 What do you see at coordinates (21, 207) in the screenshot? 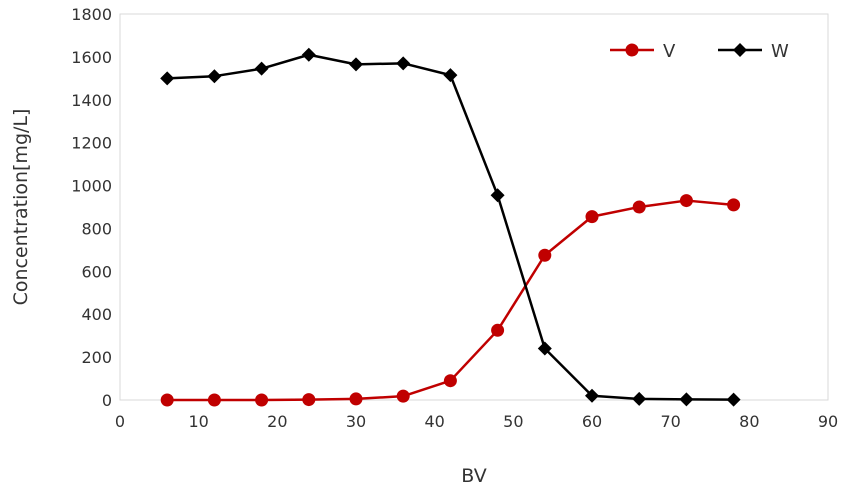
I see `y-axis-title: Concentration[mg/L]` at bounding box center [21, 207].